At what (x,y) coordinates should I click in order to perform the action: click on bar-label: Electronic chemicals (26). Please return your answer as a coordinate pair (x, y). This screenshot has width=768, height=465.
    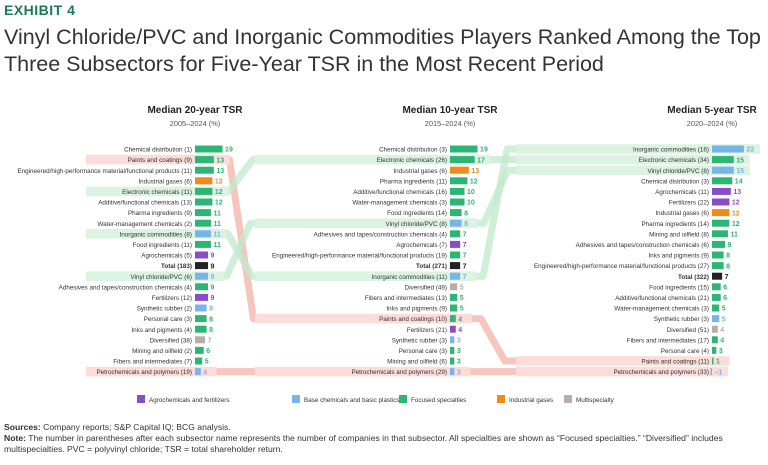
    Looking at the image, I should click on (412, 160).